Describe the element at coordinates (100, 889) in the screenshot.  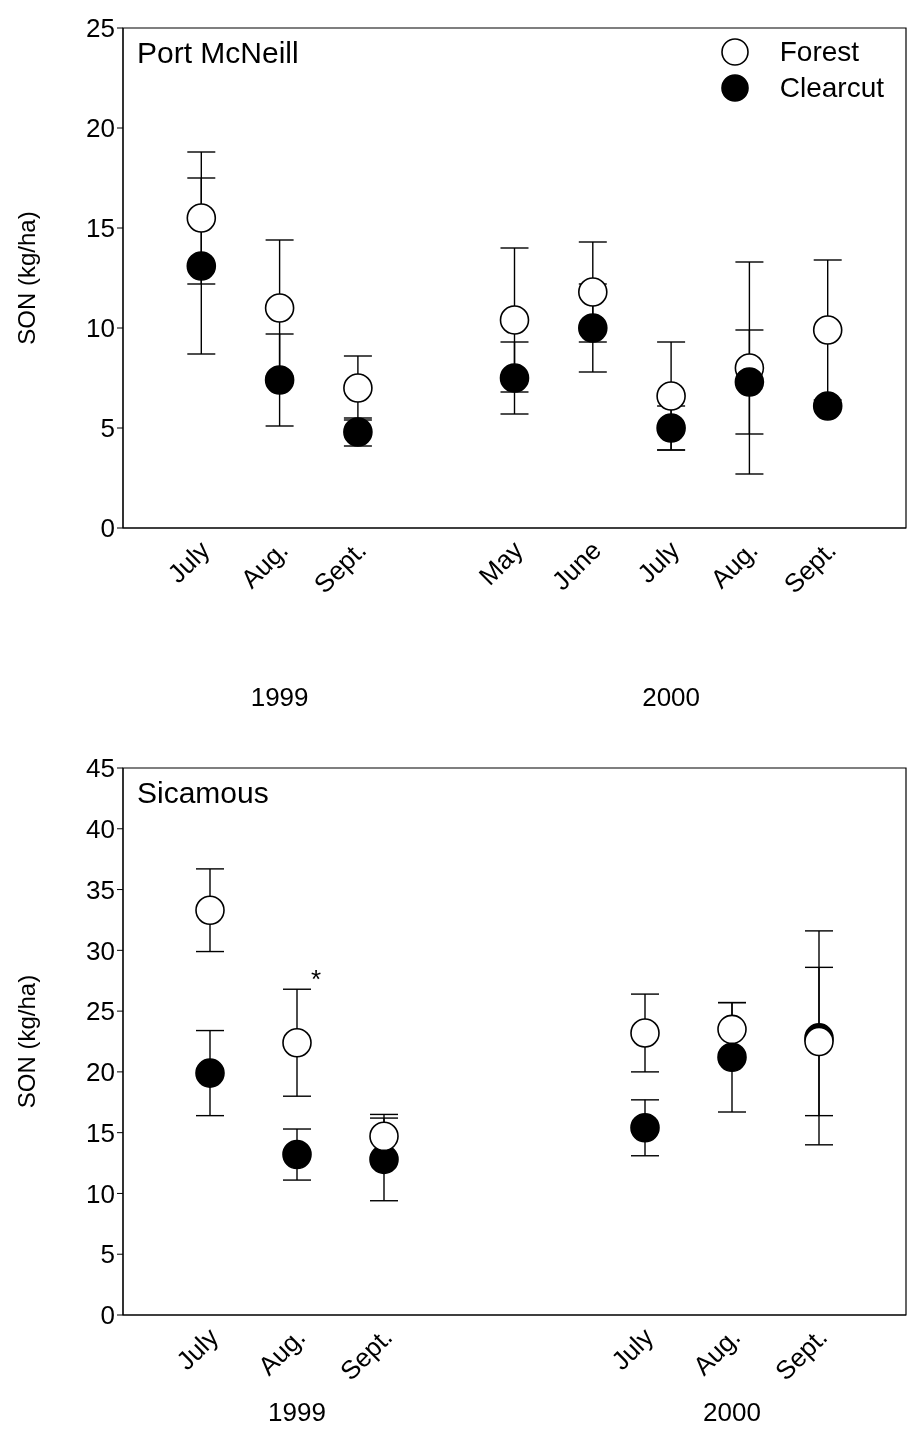
I see `y-tick-label: 35` at that location.